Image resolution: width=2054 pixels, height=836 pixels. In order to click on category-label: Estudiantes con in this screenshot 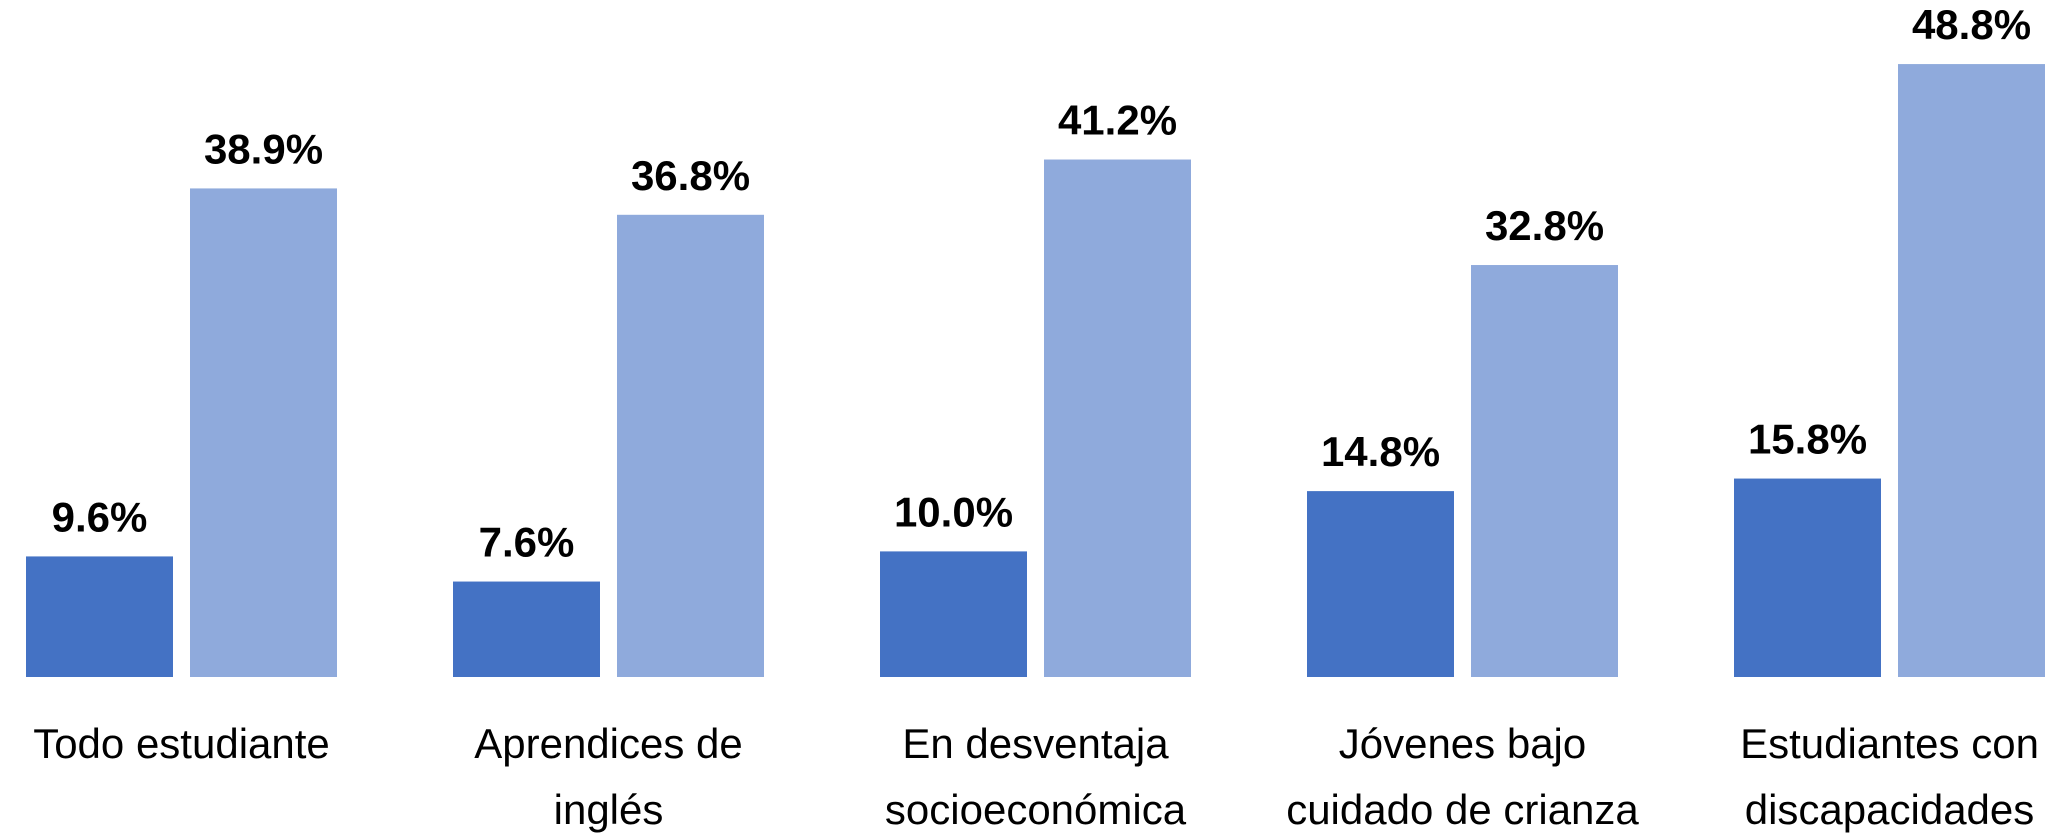, I will do `click(1889, 743)`.